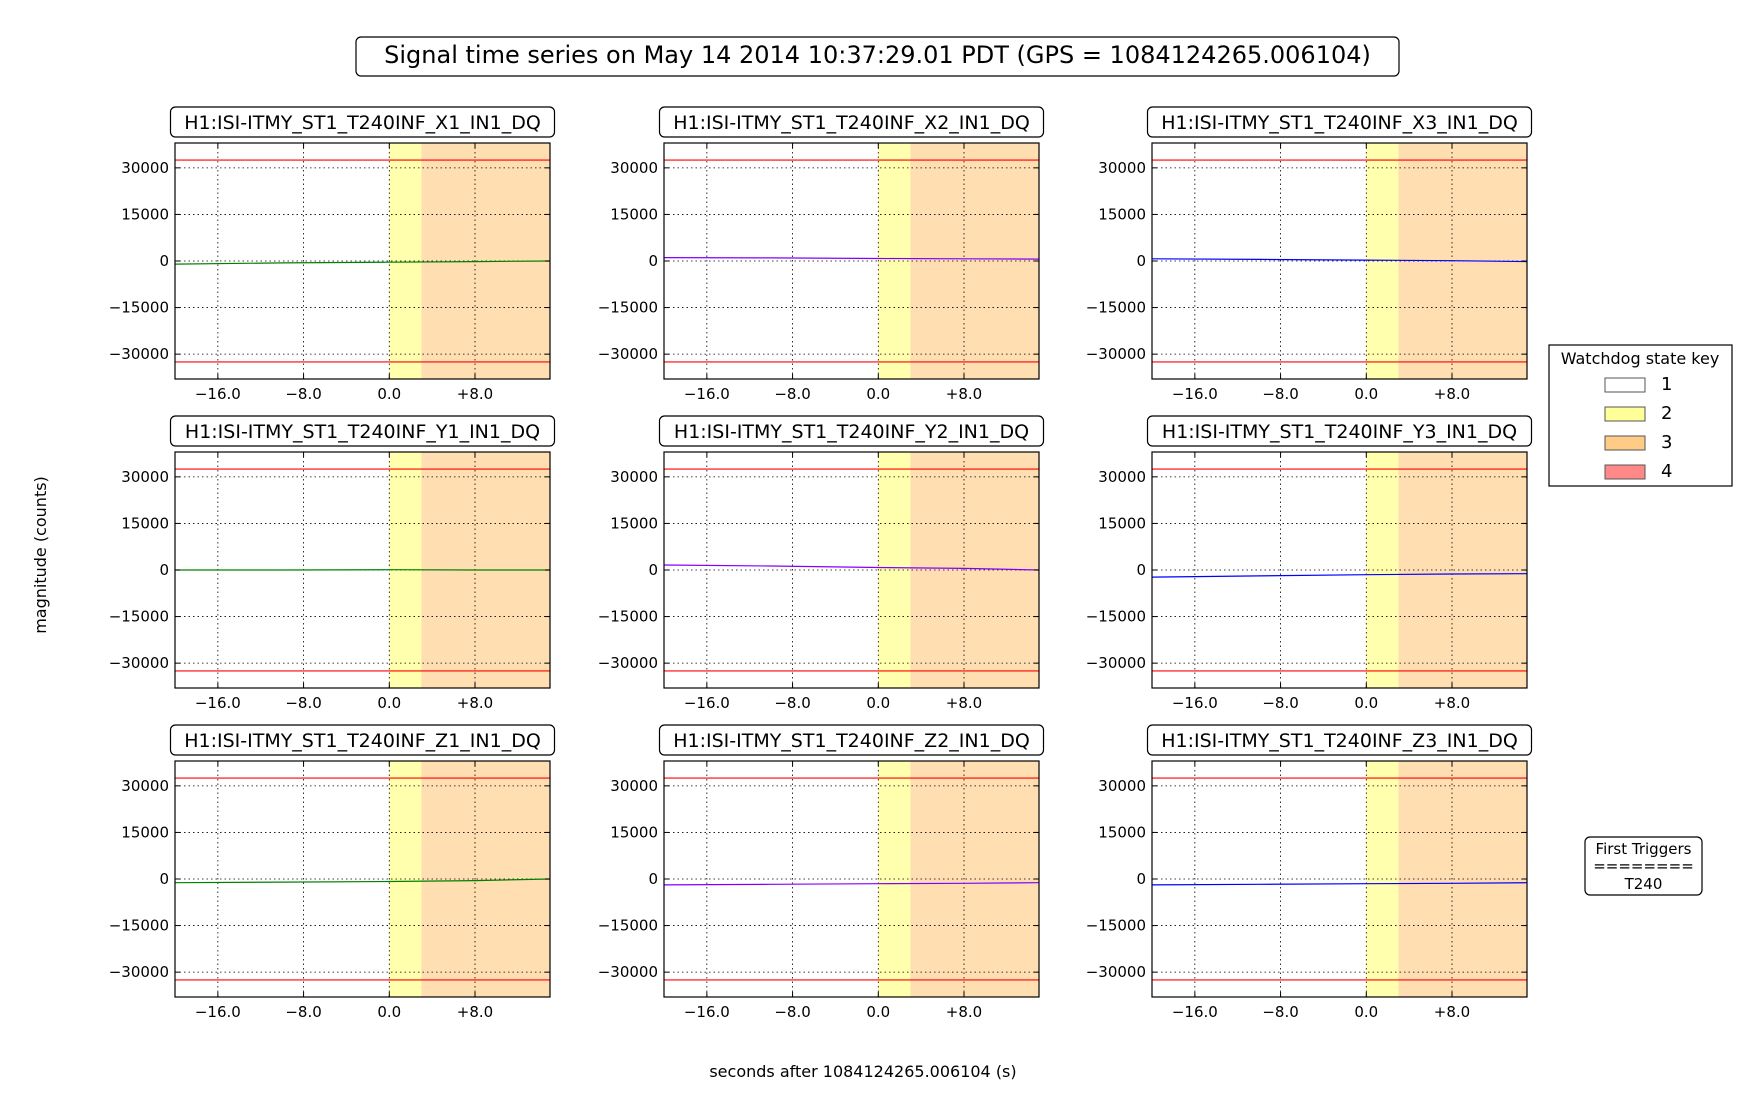 This screenshot has width=1750, height=1107. What do you see at coordinates (1666, 384) in the screenshot?
I see `legend-label-1: 1` at bounding box center [1666, 384].